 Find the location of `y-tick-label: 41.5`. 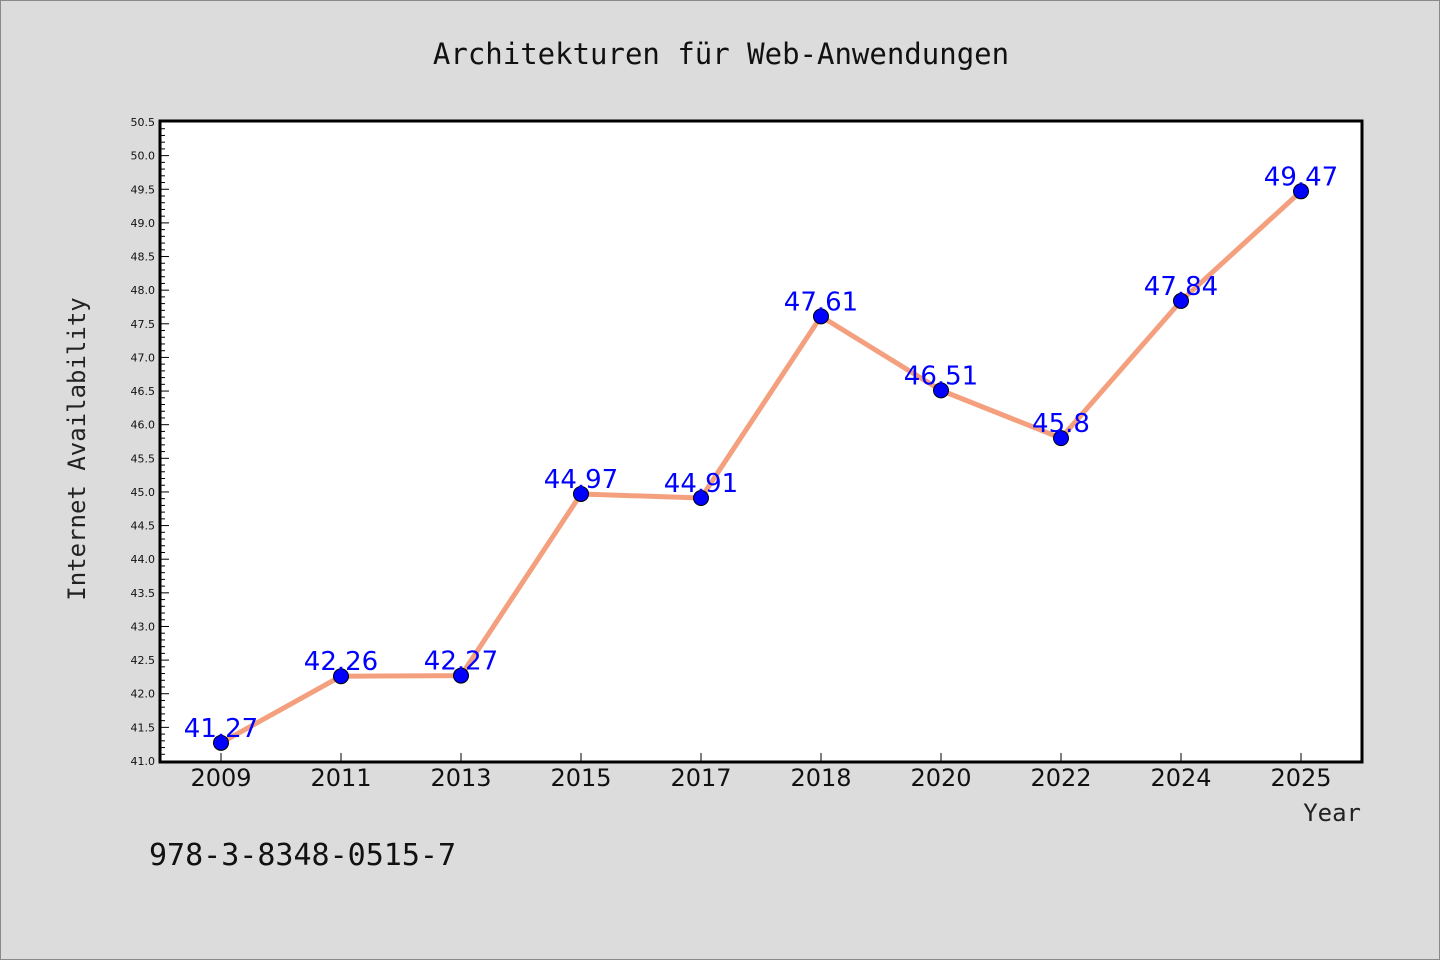

y-tick-label: 41.5 is located at coordinates (143, 727).